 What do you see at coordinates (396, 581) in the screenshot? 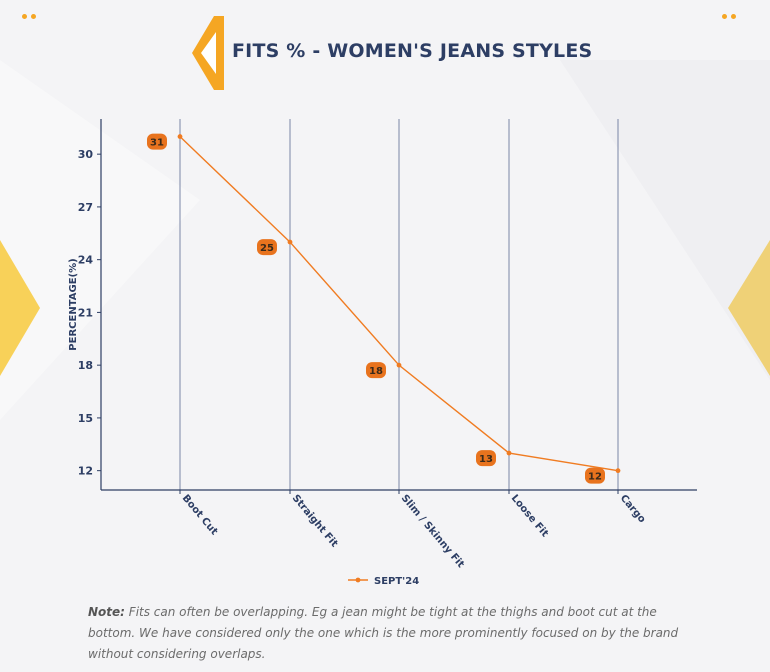
I see `legend-label: SEPT'24` at bounding box center [396, 581].